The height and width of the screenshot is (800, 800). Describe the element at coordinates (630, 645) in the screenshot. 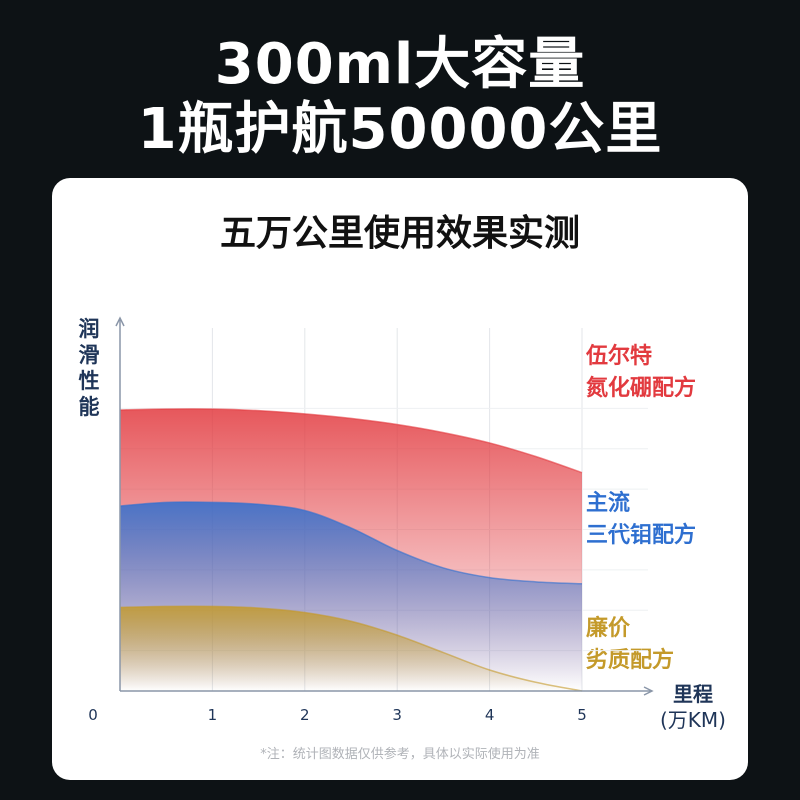

I see `series-label-cheap: 廉价 劣质配方` at that location.